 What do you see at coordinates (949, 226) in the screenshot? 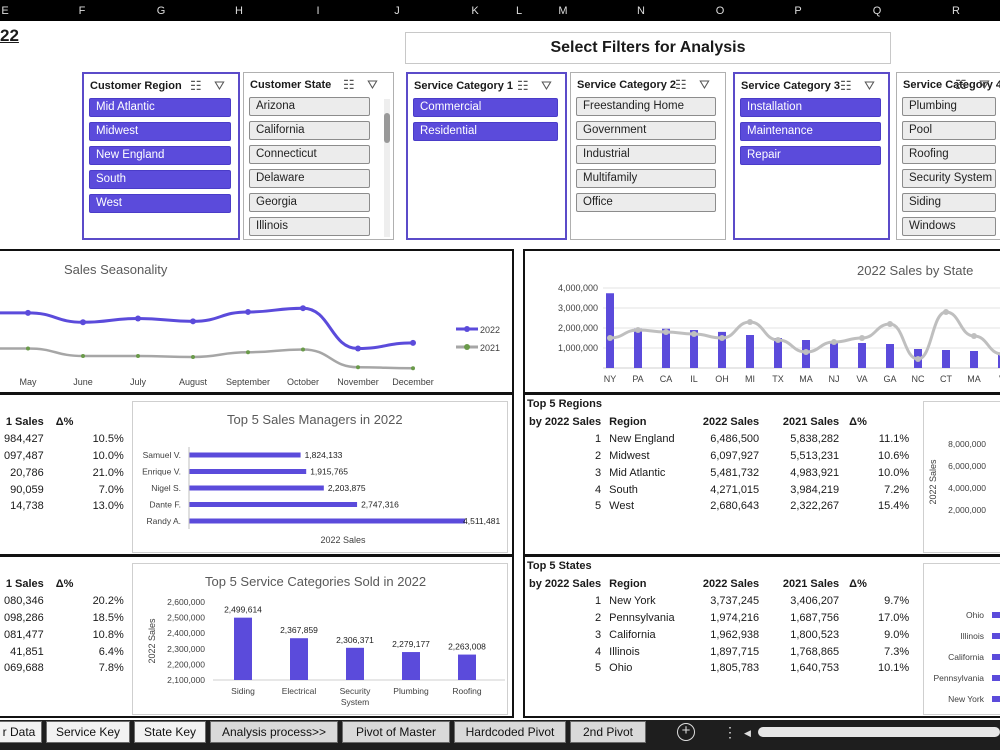
I see `slicer-item: Windows` at bounding box center [949, 226].